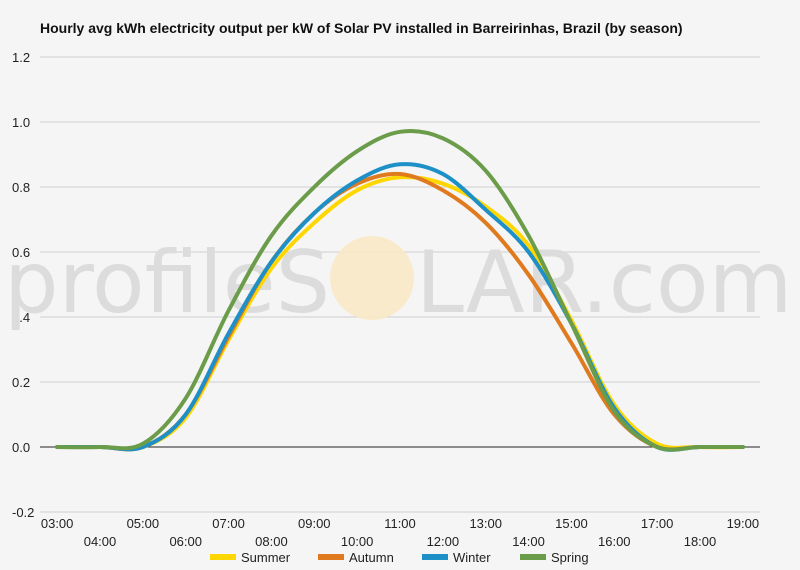  What do you see at coordinates (571, 523) in the screenshot?
I see `x-tick-label: 15:00` at bounding box center [571, 523].